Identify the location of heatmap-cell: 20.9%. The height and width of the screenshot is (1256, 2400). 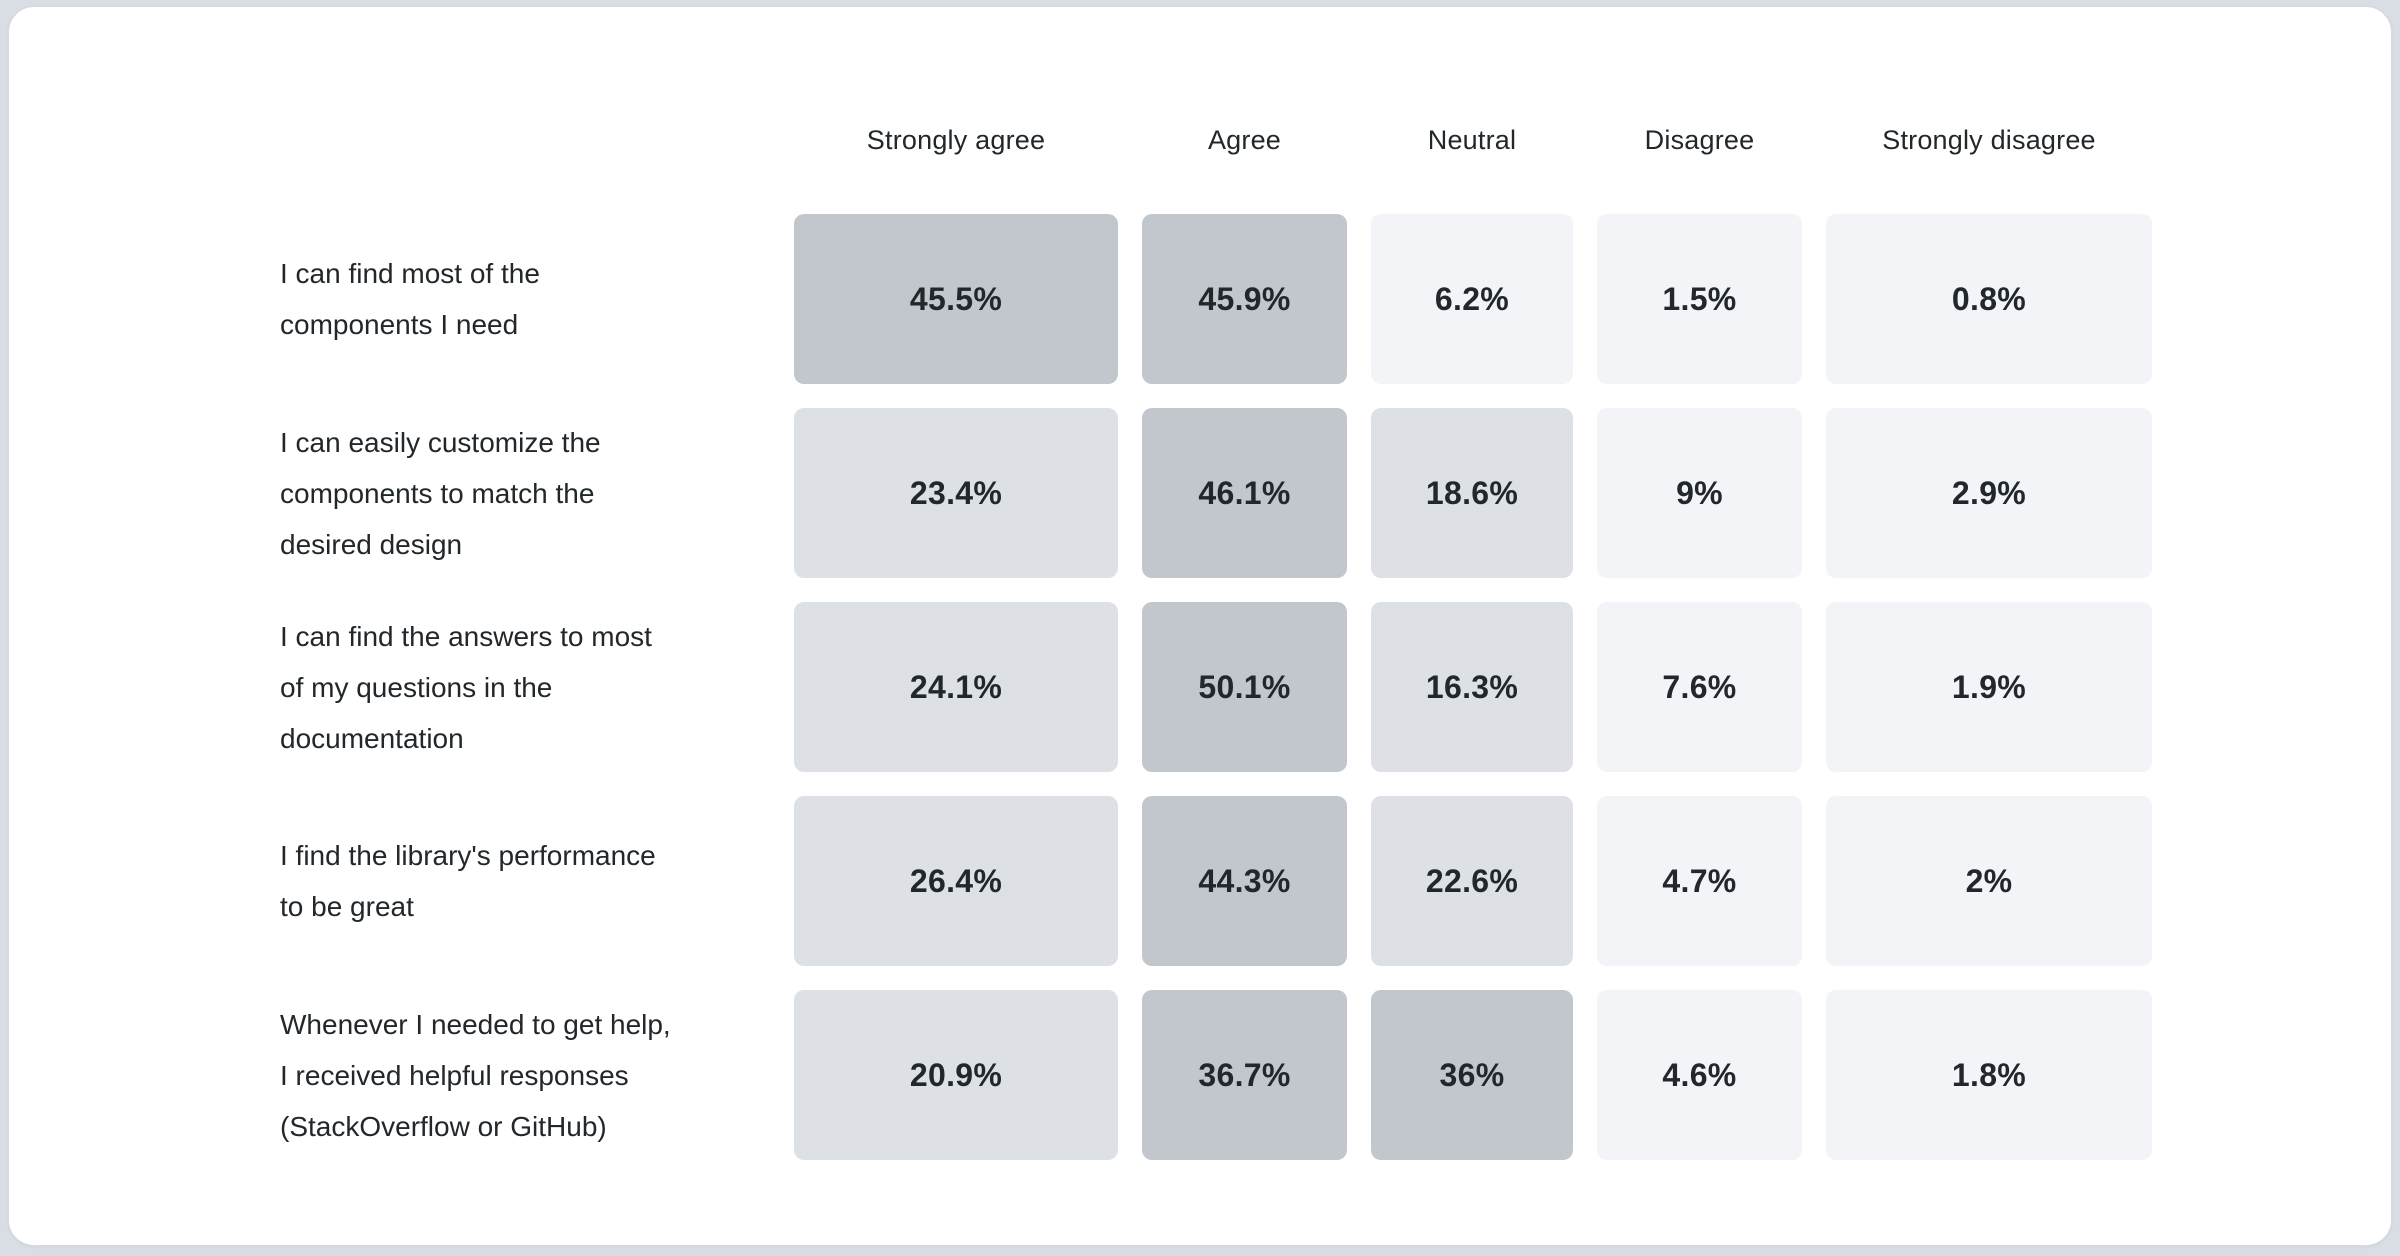
(956, 1075).